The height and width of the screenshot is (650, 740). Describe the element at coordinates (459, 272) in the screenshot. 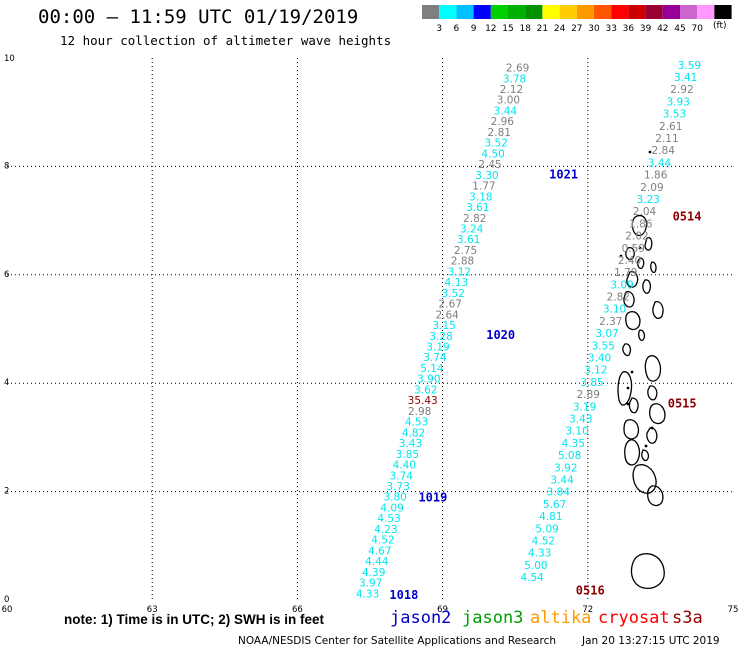

I see `wave-height-label: 3.12` at that location.